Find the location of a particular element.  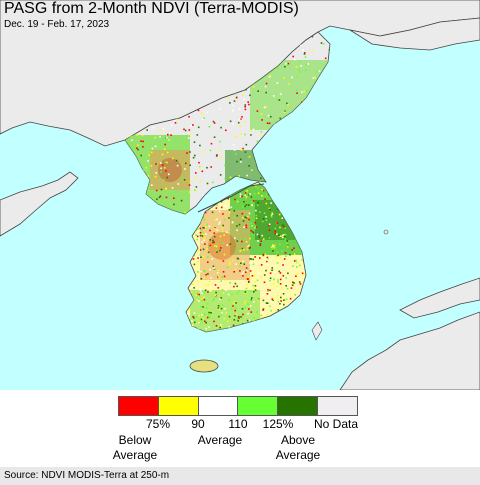

legend-above-average-text: Above Average is located at coordinates (298, 447).